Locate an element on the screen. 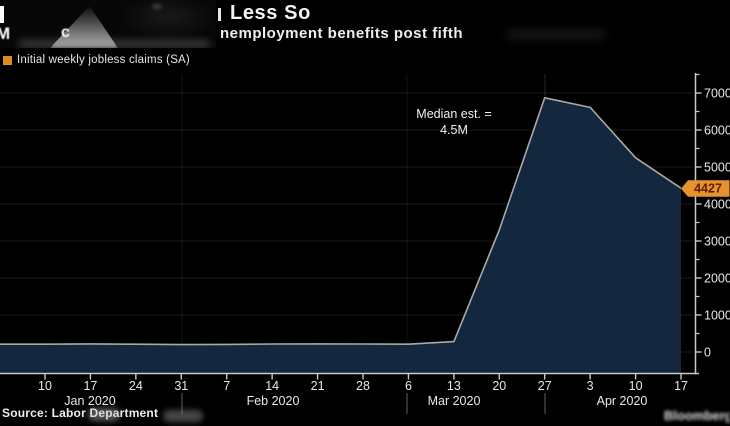 The width and height of the screenshot is (730, 426). annotation-line1: Median est. = is located at coordinates (454, 114).